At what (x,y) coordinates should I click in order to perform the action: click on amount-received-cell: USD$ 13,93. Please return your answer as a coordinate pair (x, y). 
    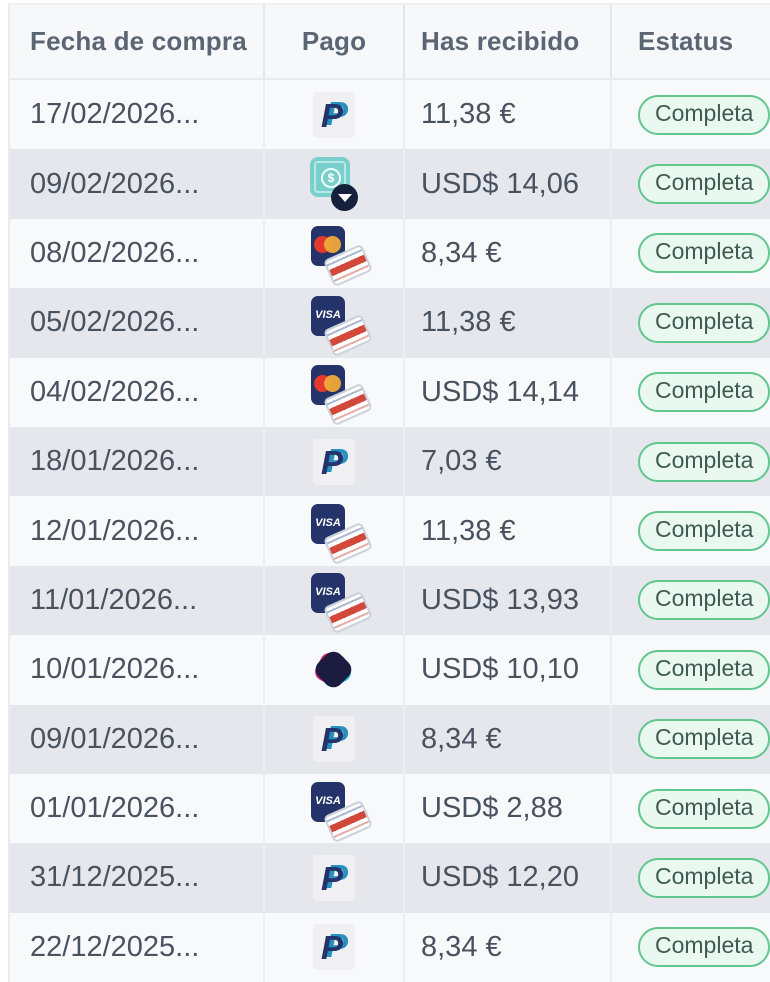
    Looking at the image, I should click on (506, 600).